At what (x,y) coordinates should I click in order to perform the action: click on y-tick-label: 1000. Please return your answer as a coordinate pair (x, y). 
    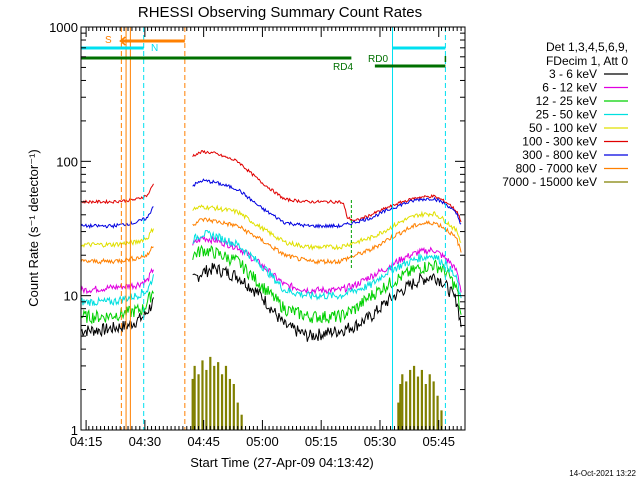
    Looking at the image, I should click on (63, 27).